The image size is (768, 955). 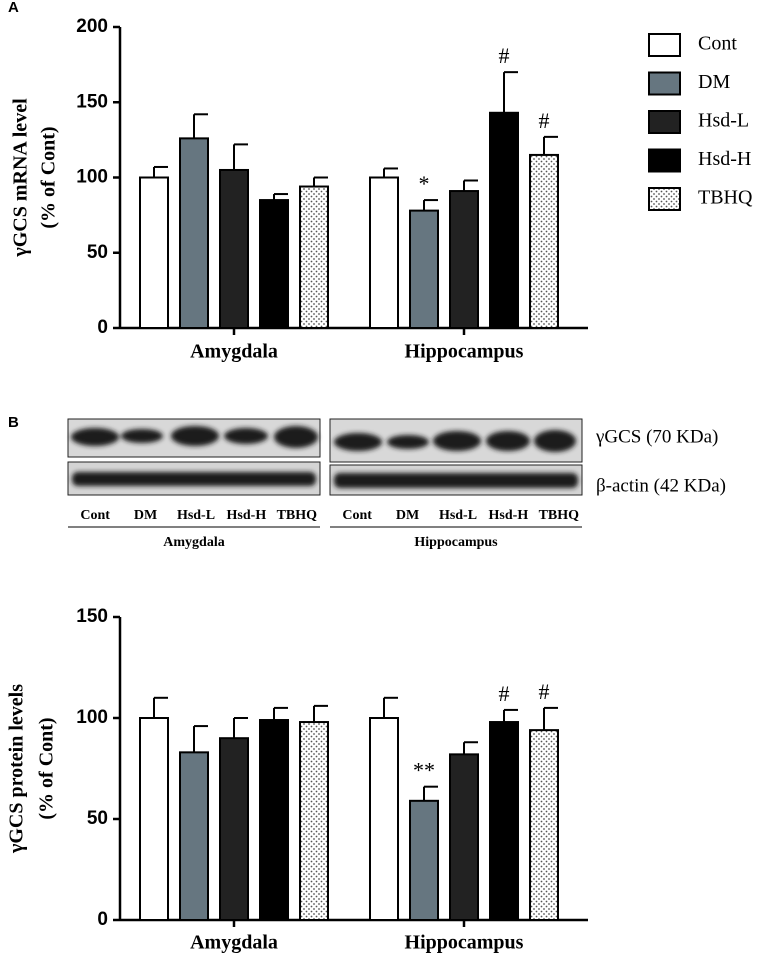 I want to click on group-label: Hippocampus, so click(x=456, y=542).